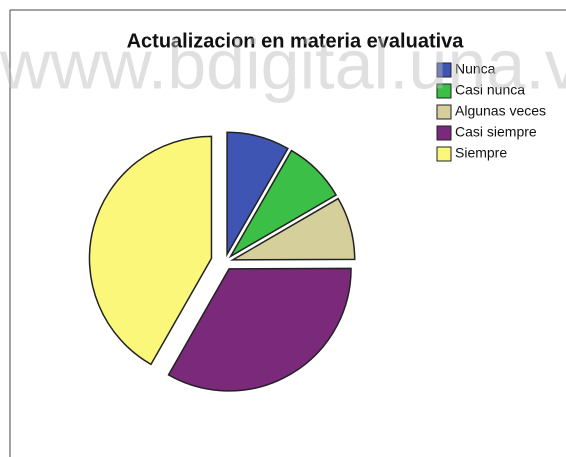 Image resolution: width=566 pixels, height=457 pixels. Describe the element at coordinates (500, 111) in the screenshot. I see `legend-label: Algunas veces` at that location.